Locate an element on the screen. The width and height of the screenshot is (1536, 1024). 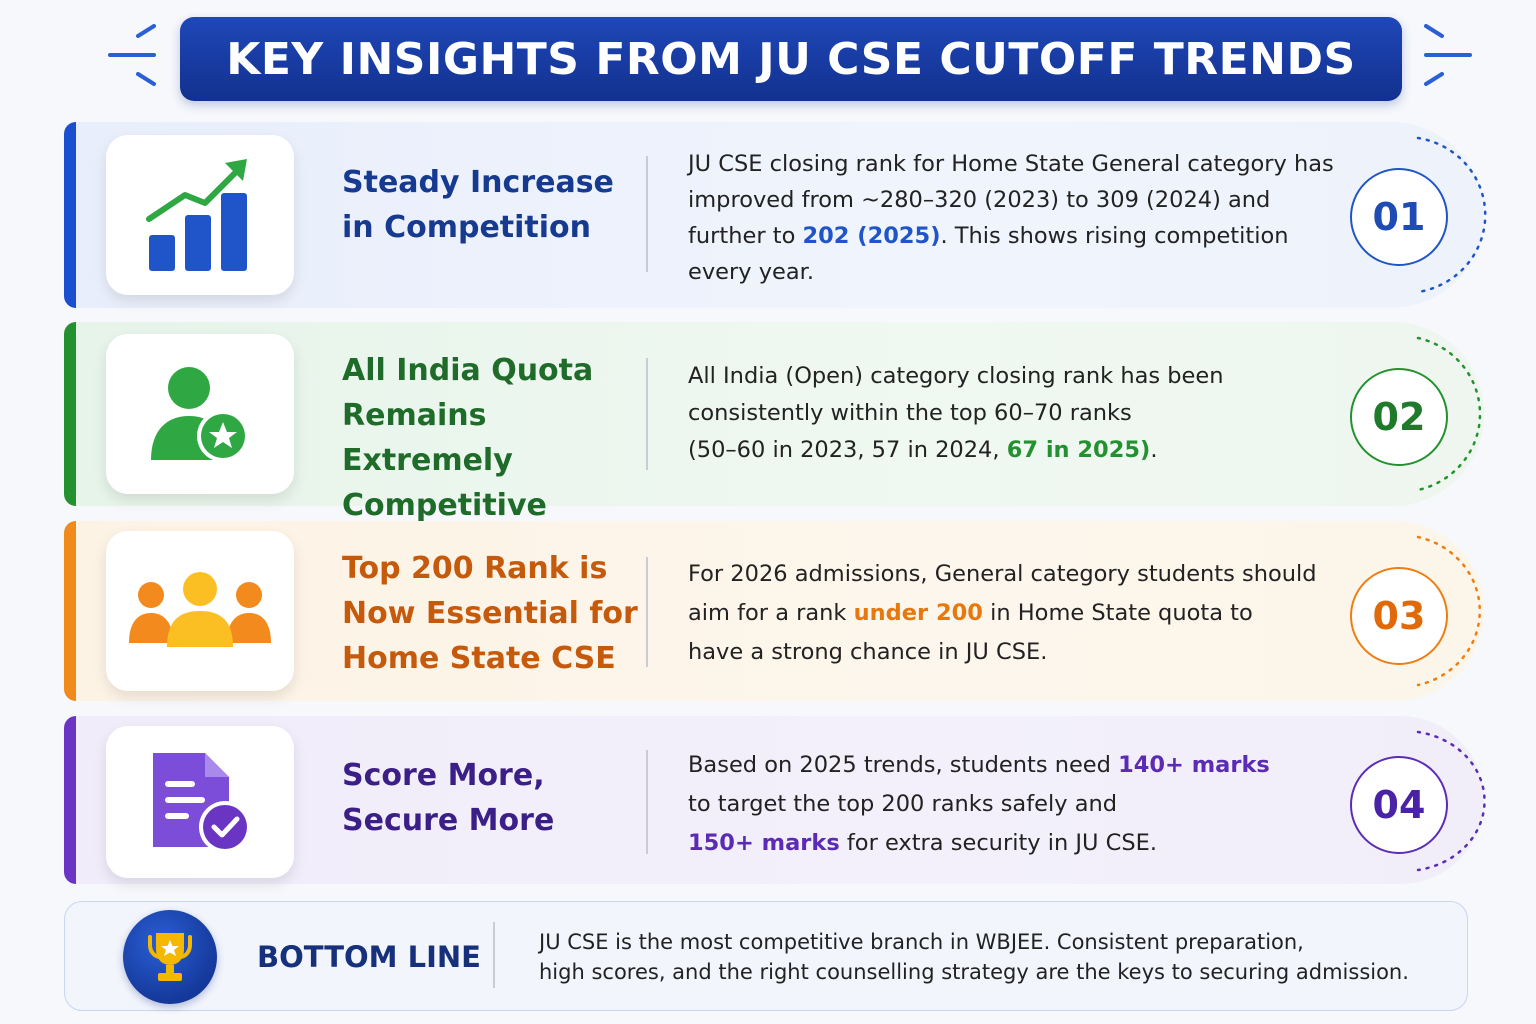
desc-text: in Home State quota to is located at coordinates (1117, 613).